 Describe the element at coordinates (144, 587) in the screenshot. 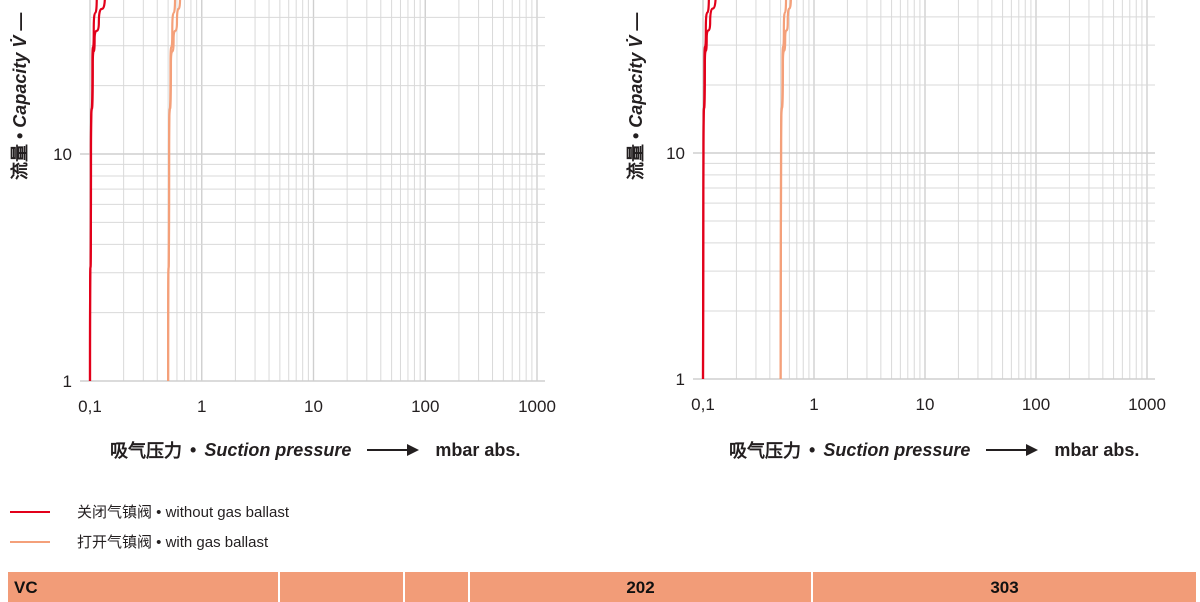

I see `table-header-cell: VC` at that location.